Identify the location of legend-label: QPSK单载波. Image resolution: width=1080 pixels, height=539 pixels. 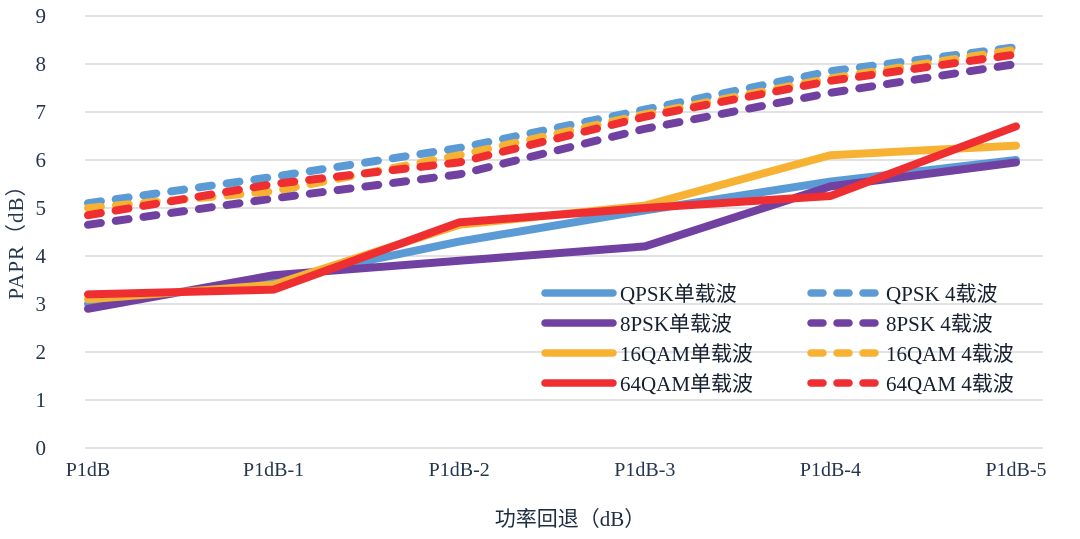
(678, 294).